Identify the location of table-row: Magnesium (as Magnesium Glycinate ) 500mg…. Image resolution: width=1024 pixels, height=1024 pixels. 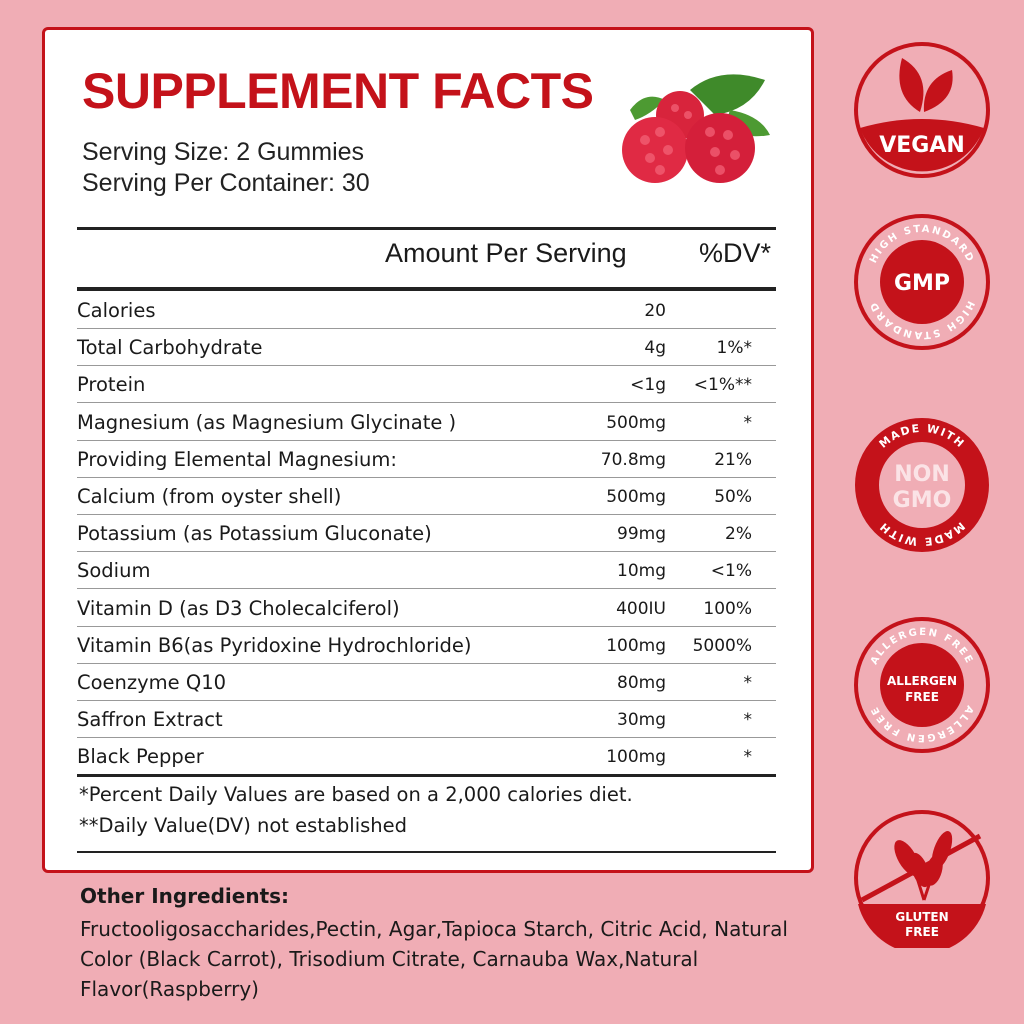
(426, 422).